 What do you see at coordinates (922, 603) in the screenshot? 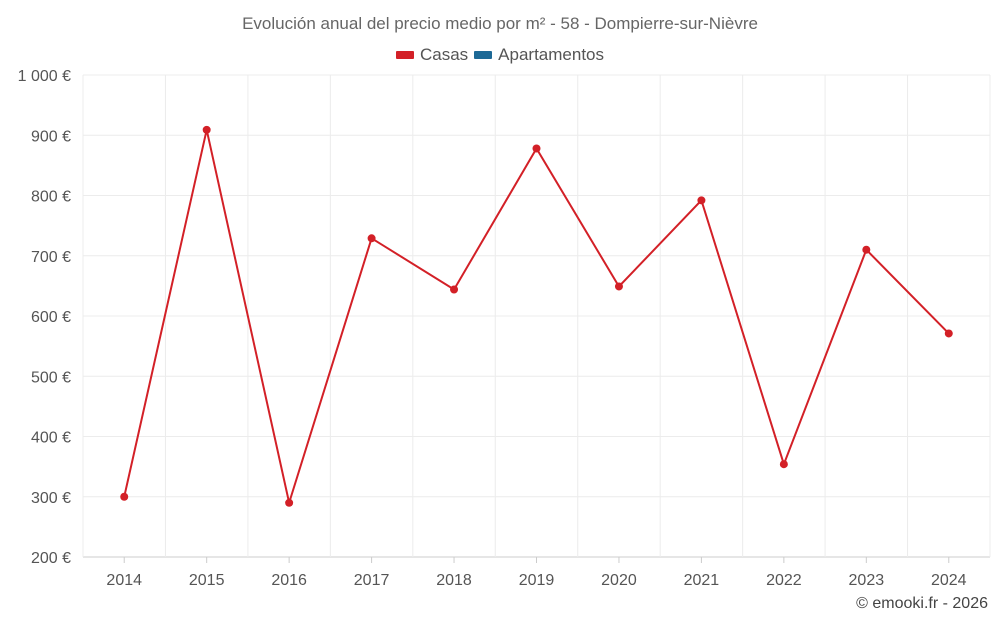
I see `credit-text: © emooki.fr - 2026` at bounding box center [922, 603].